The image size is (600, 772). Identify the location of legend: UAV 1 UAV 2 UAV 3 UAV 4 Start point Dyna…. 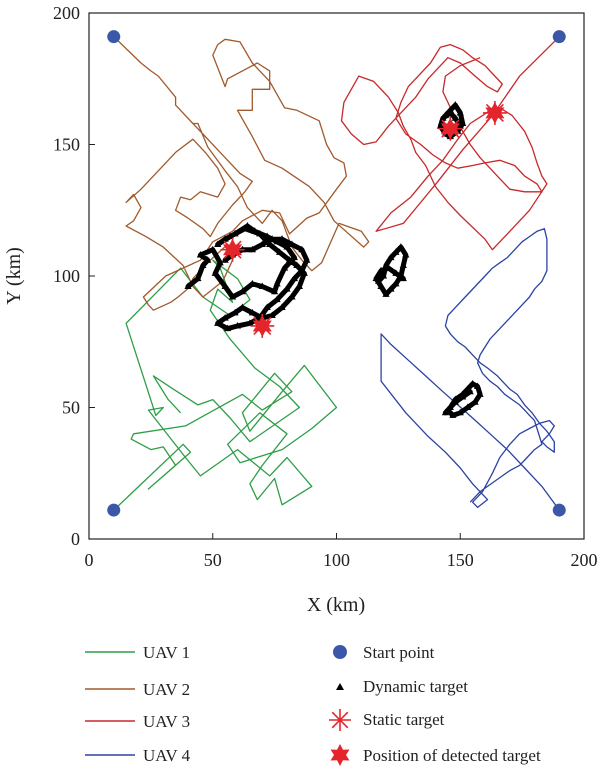
(313, 704).